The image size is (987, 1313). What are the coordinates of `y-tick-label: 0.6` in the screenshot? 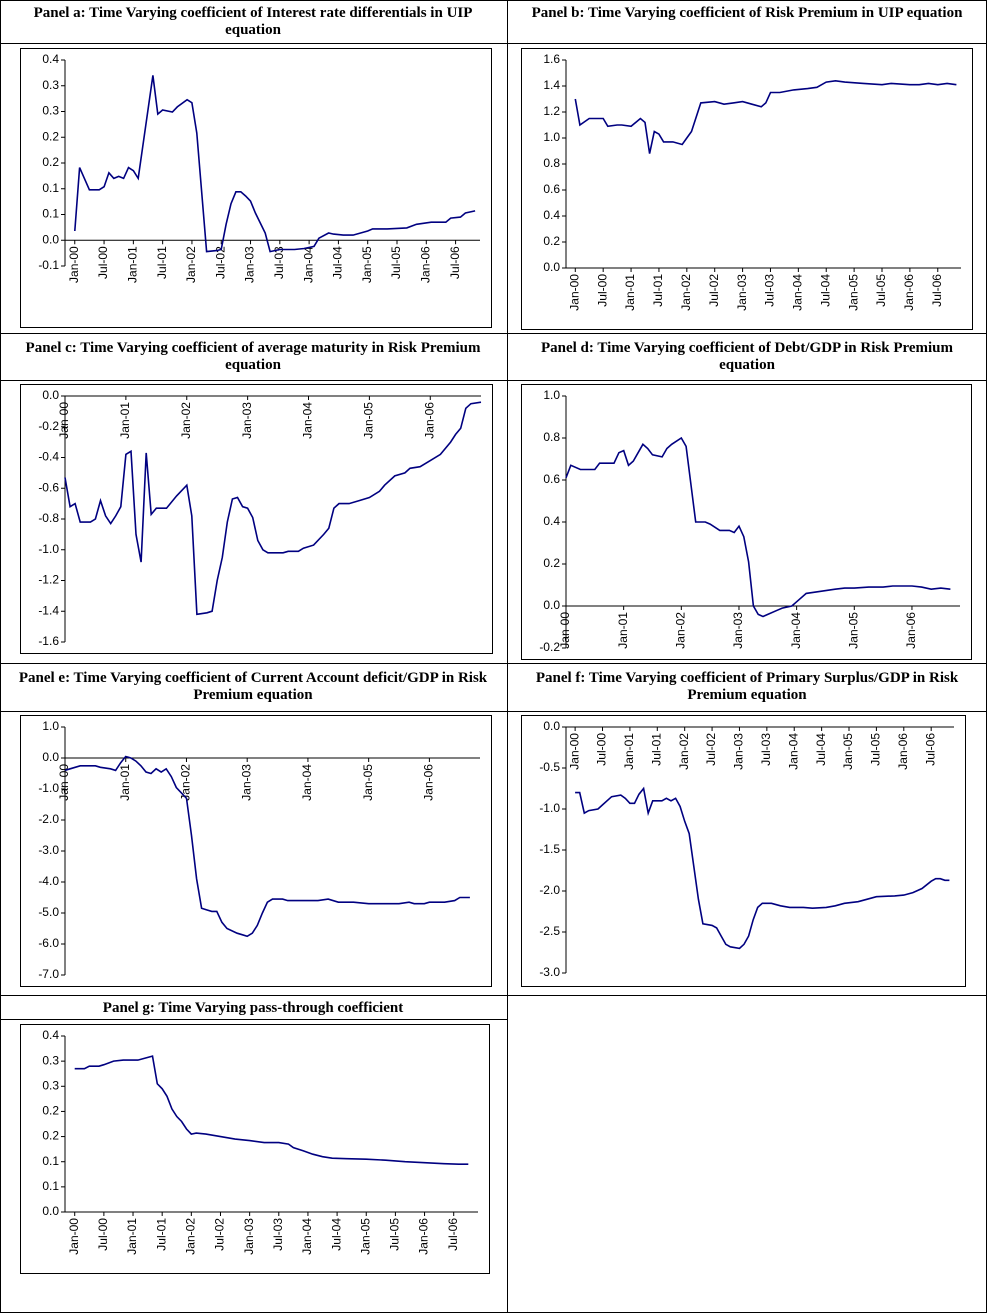 It's located at (551, 479).